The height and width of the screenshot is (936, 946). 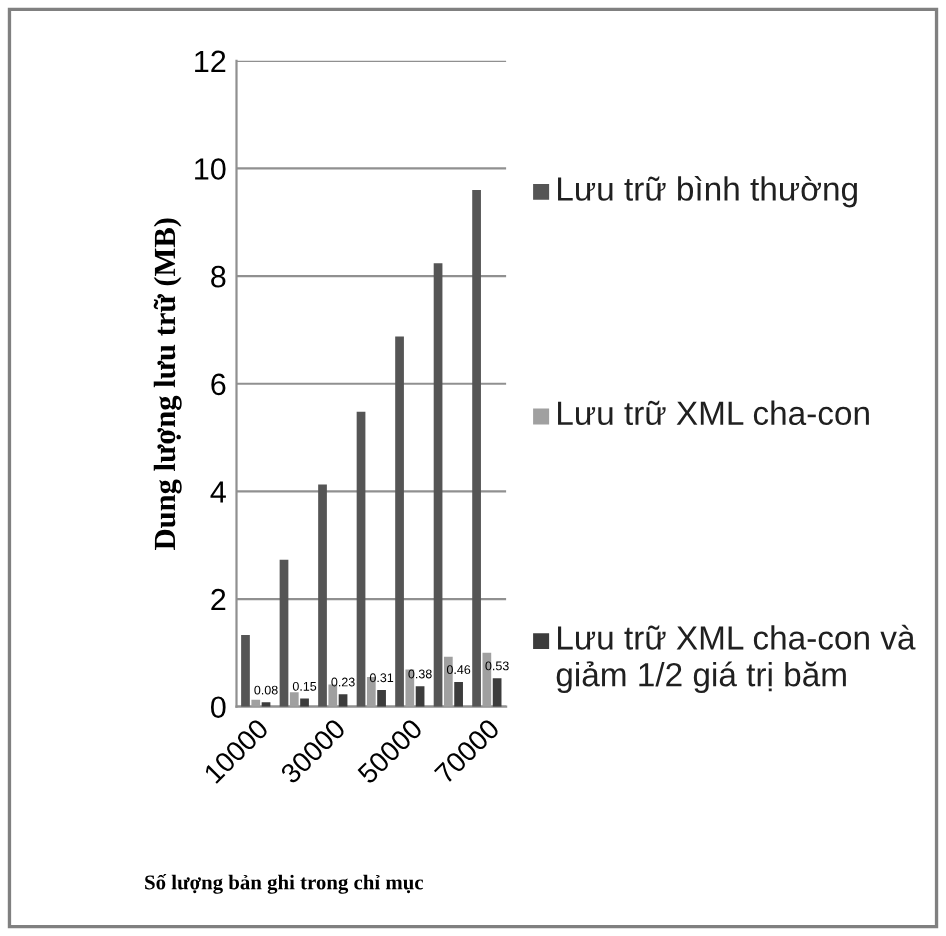 What do you see at coordinates (713, 413) in the screenshot?
I see `legend-label: Lưu trữ XML cha-con` at bounding box center [713, 413].